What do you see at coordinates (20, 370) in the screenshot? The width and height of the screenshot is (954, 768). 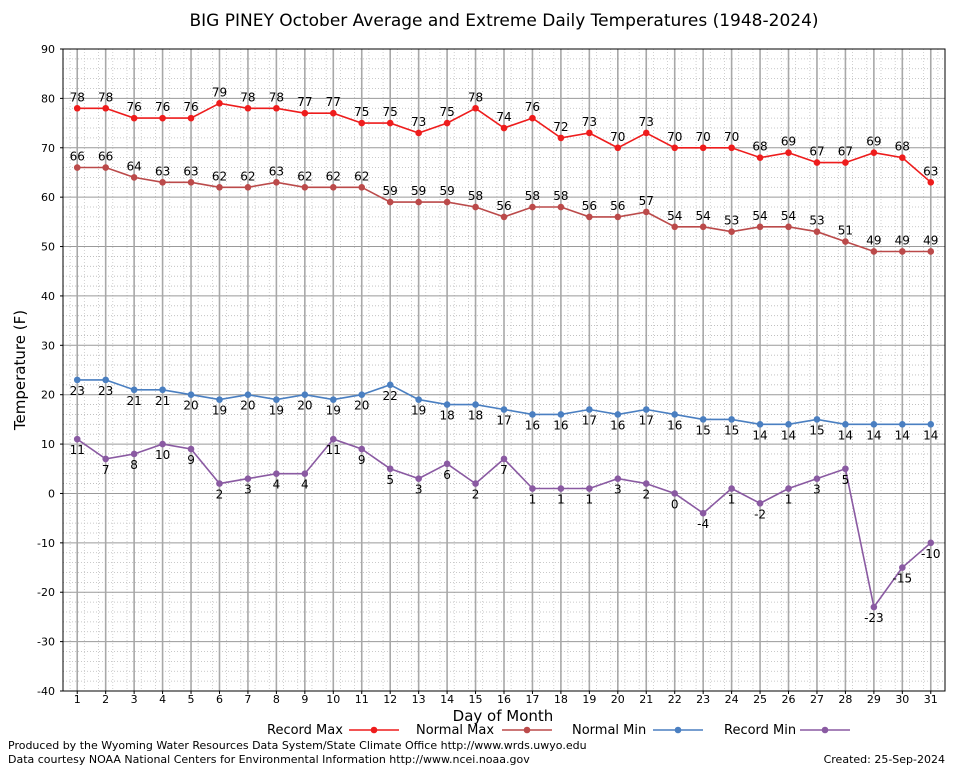 I see `y-axis-label: Temperature (F)` at bounding box center [20, 370].